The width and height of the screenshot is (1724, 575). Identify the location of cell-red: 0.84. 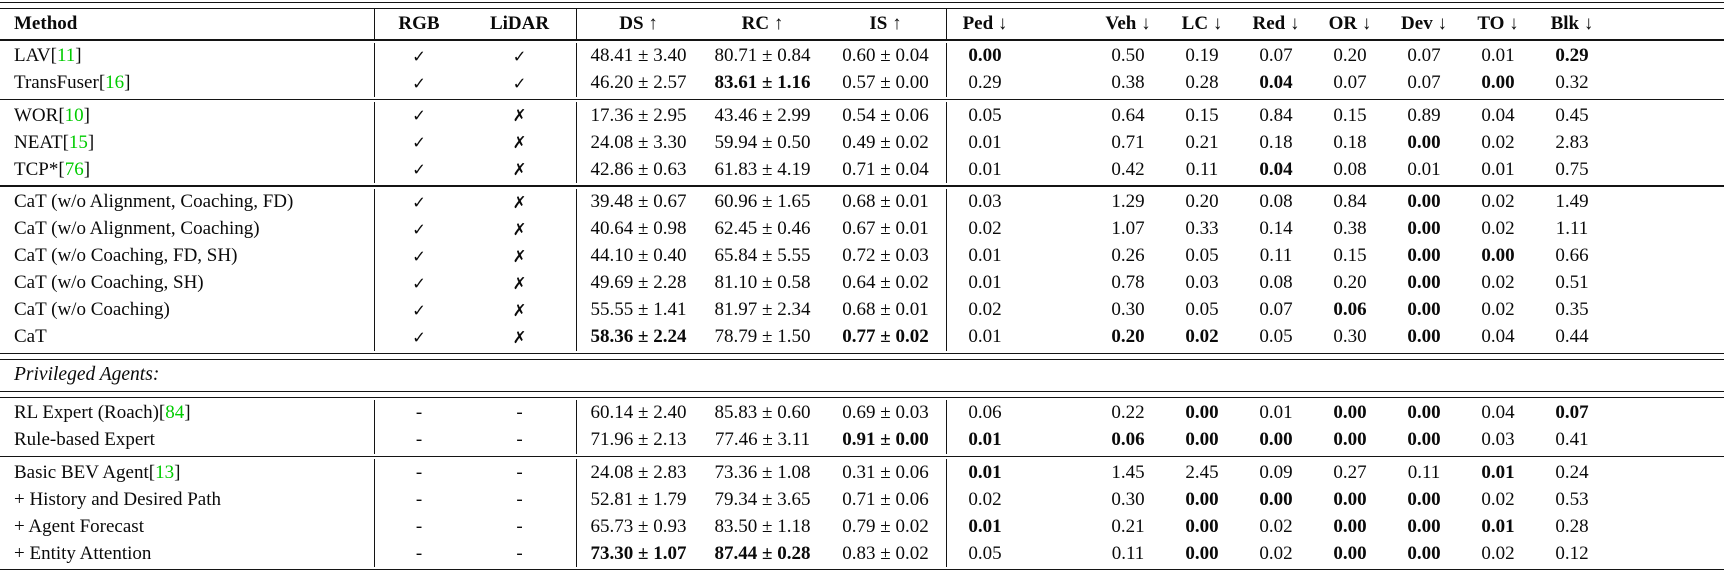
(1276, 115).